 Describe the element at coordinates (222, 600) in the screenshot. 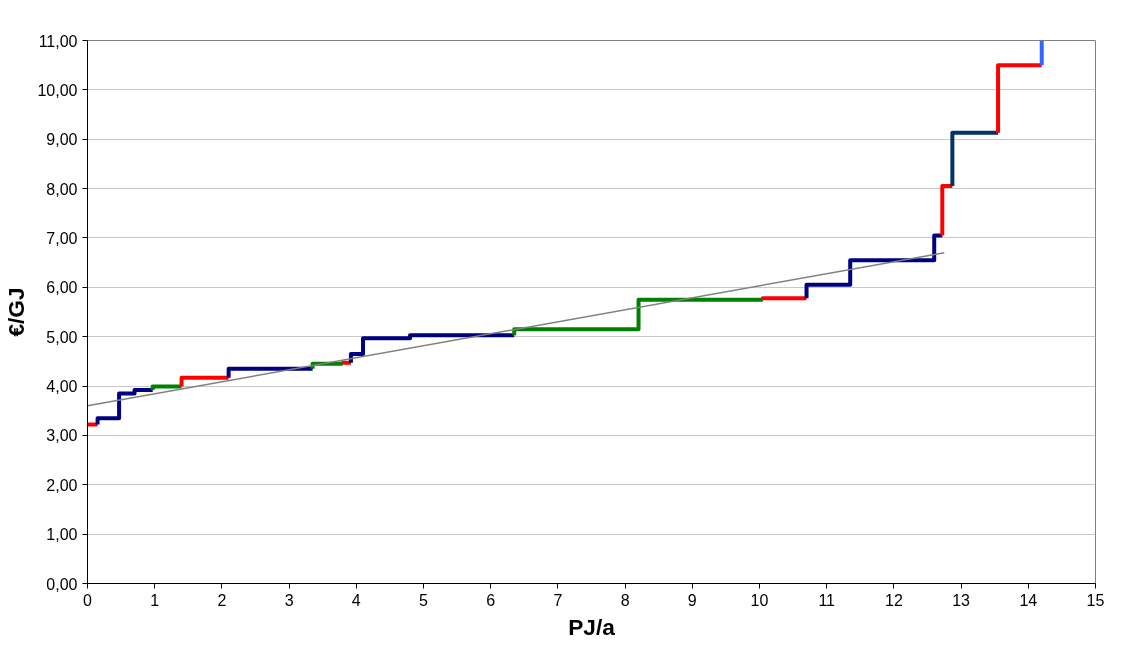

I see `x-tick-label: 2` at that location.